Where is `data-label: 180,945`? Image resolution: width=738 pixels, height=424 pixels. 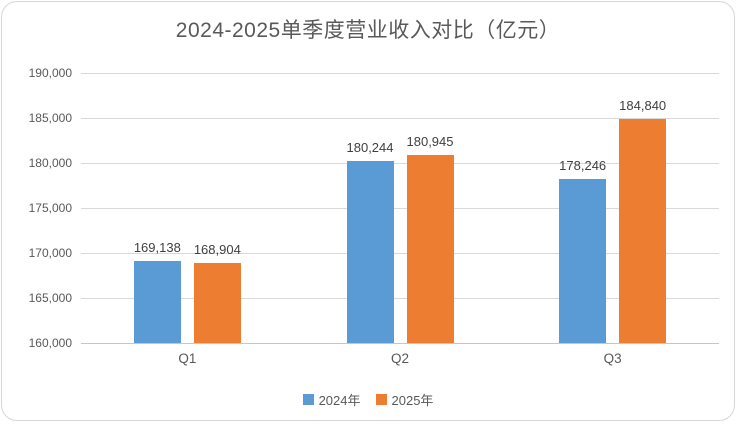 data-label: 180,945 is located at coordinates (430, 141).